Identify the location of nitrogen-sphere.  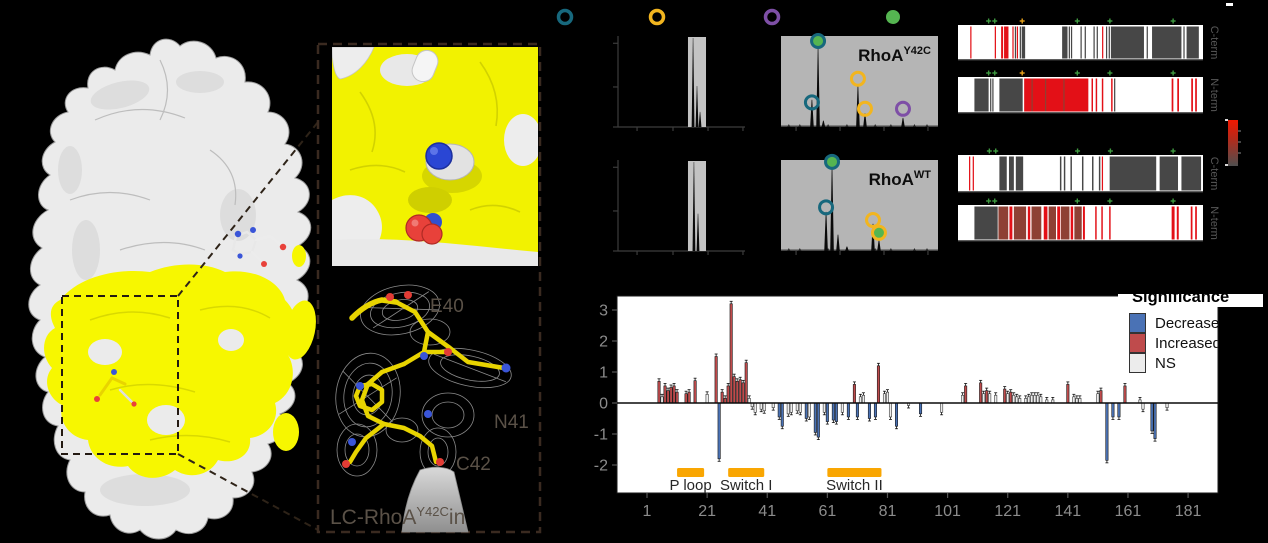
(439, 156).